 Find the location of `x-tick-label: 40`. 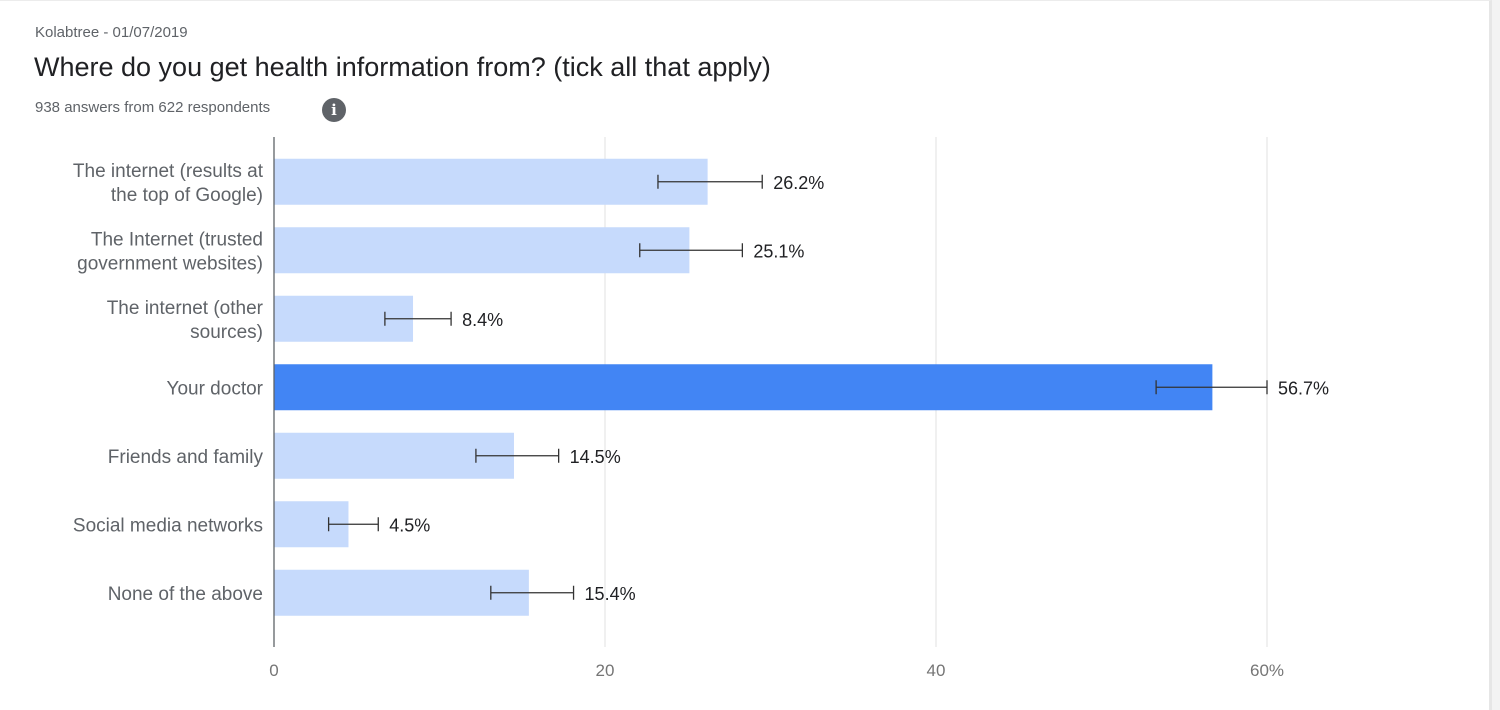

x-tick-label: 40 is located at coordinates (936, 670).